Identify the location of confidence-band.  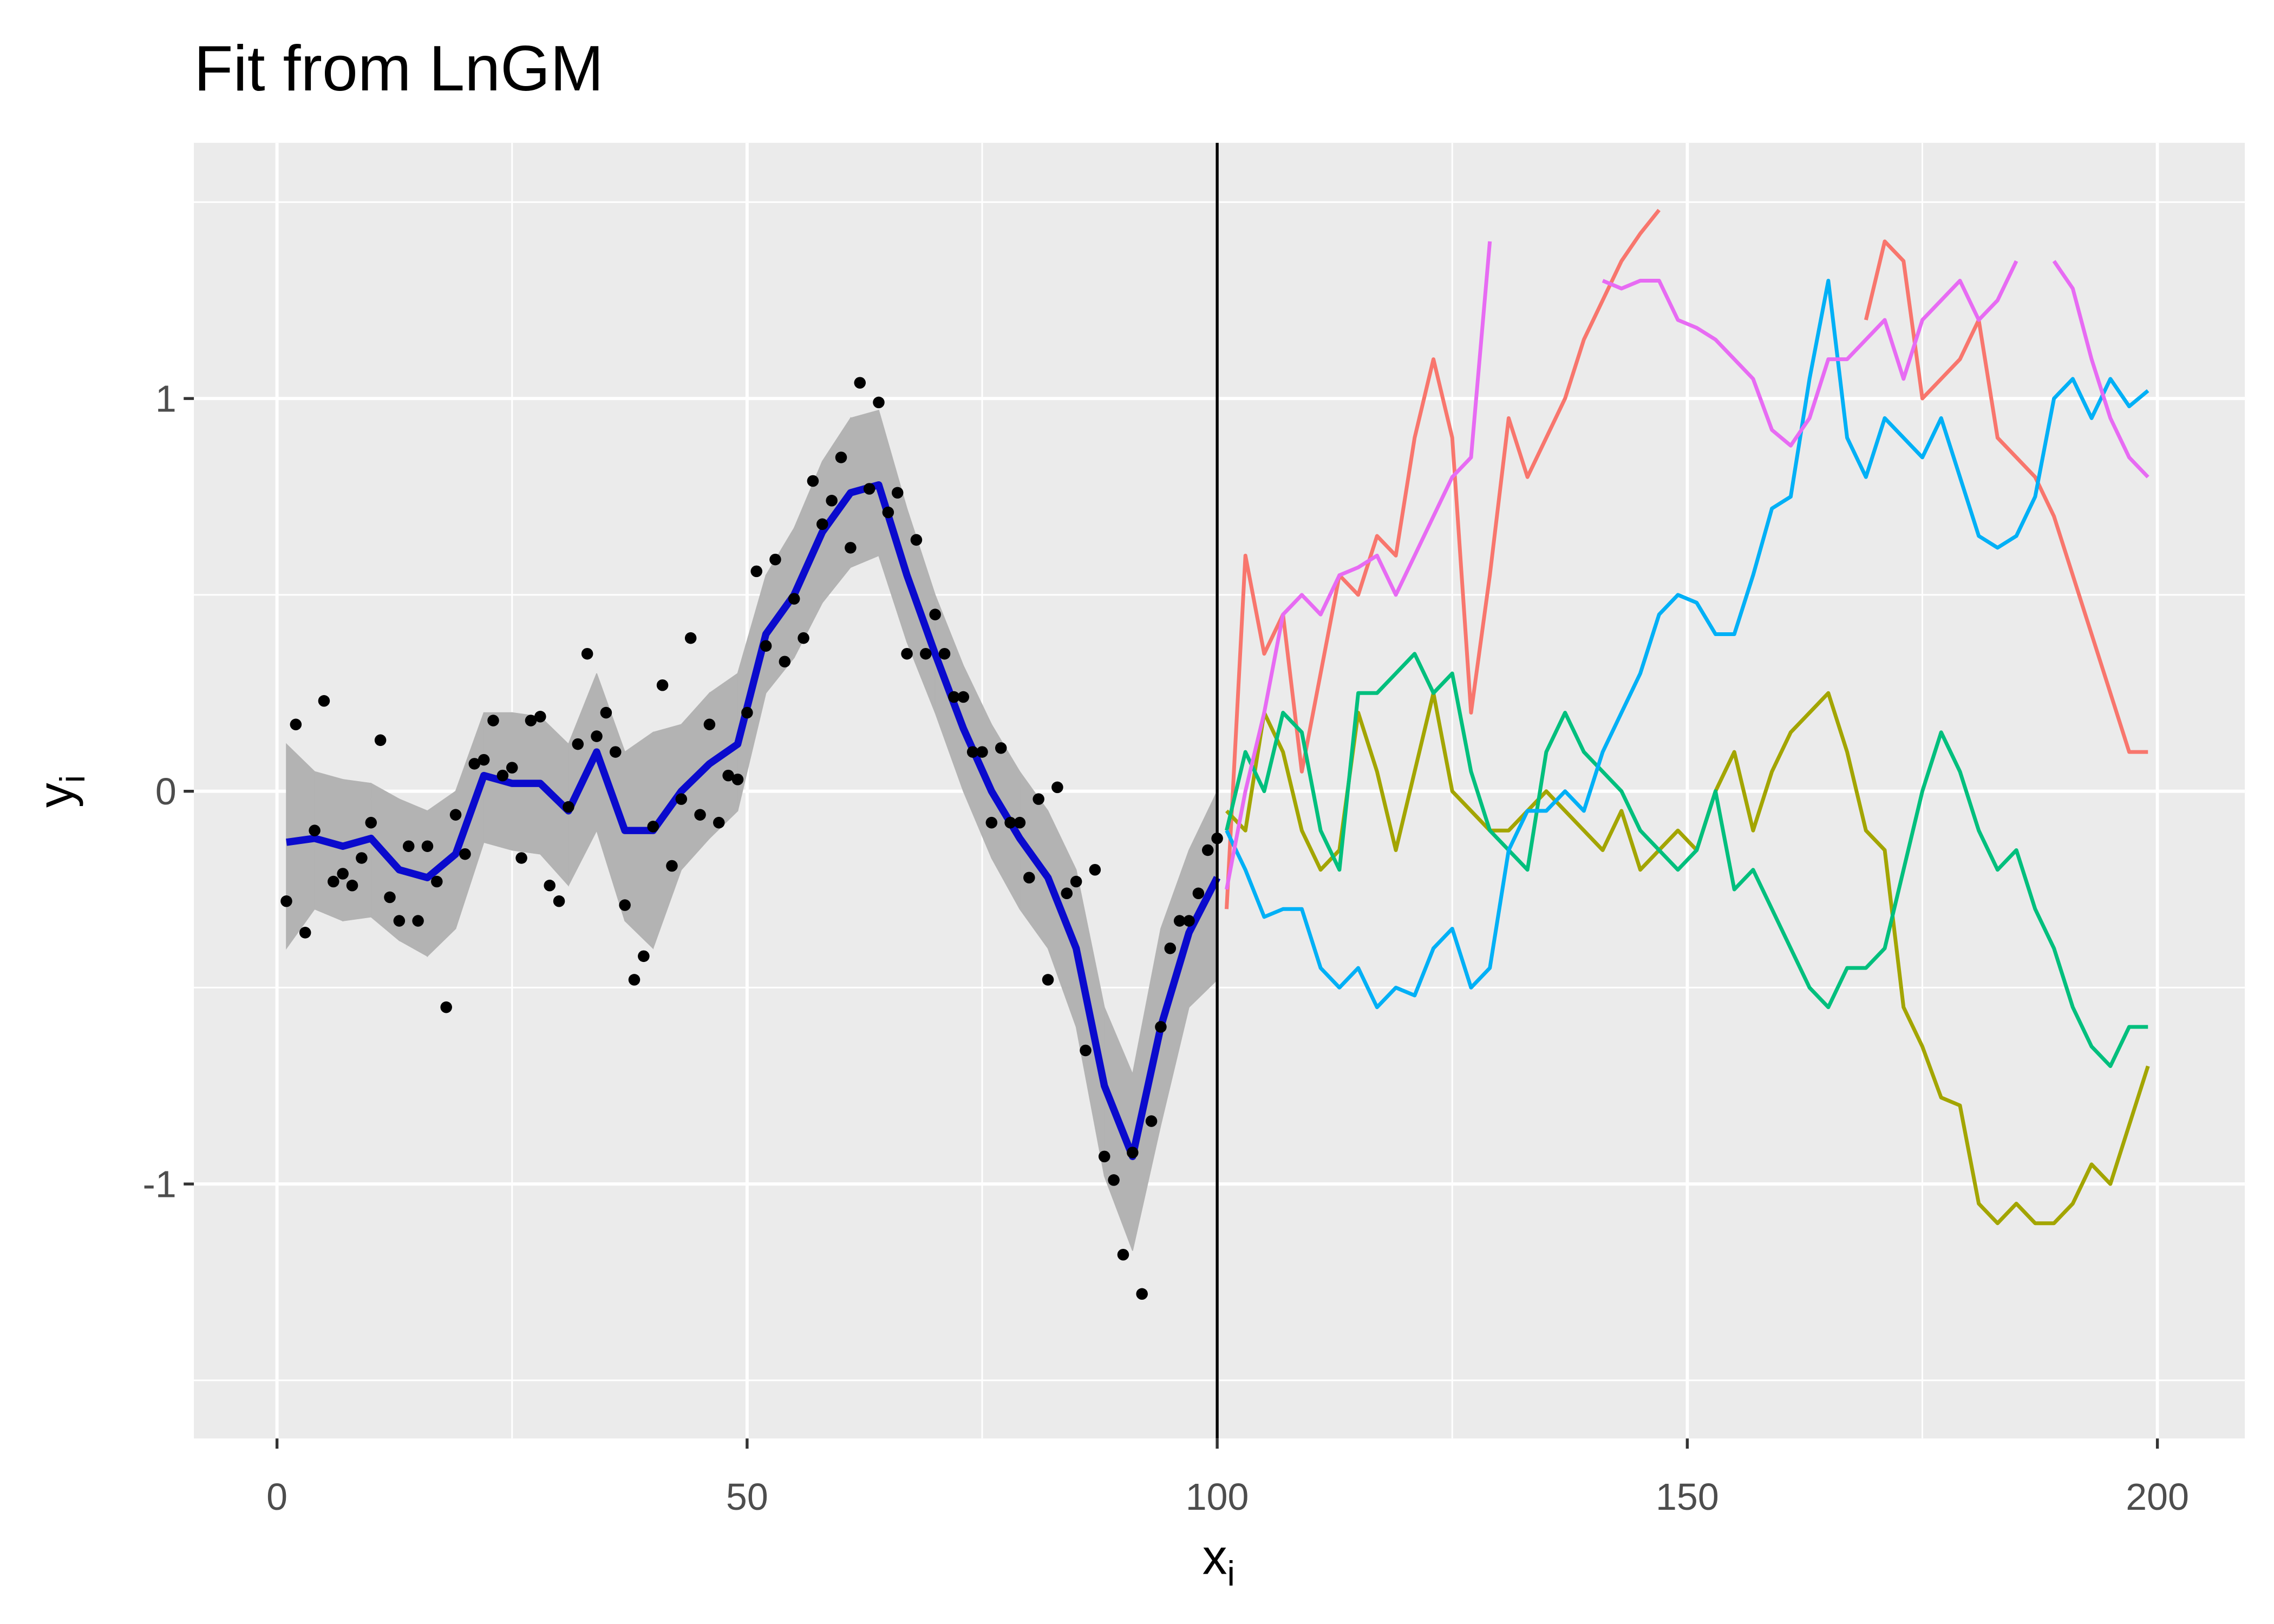
(357, 849).